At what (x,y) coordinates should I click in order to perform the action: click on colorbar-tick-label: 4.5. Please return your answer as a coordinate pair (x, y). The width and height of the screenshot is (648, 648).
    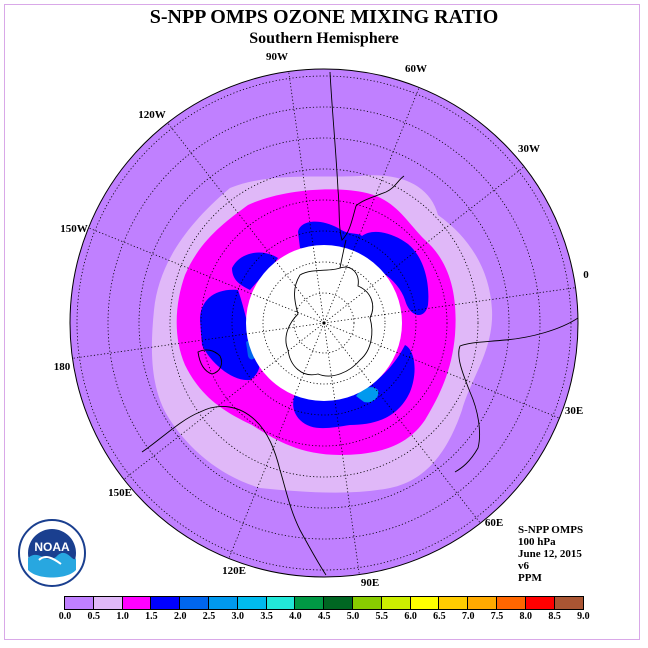
    Looking at the image, I should click on (324, 616).